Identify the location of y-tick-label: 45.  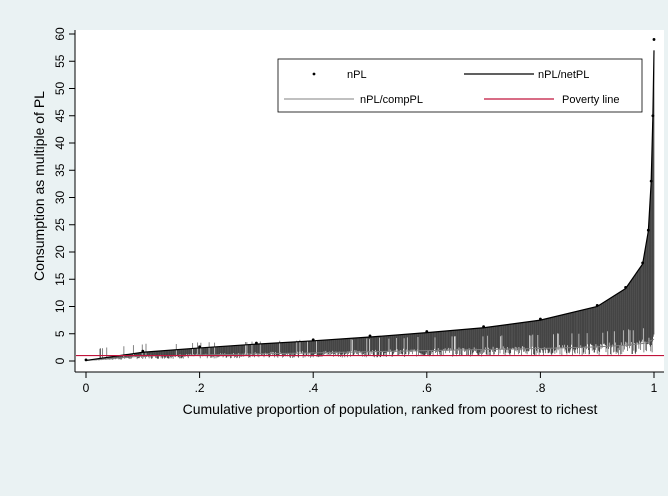
(60, 116).